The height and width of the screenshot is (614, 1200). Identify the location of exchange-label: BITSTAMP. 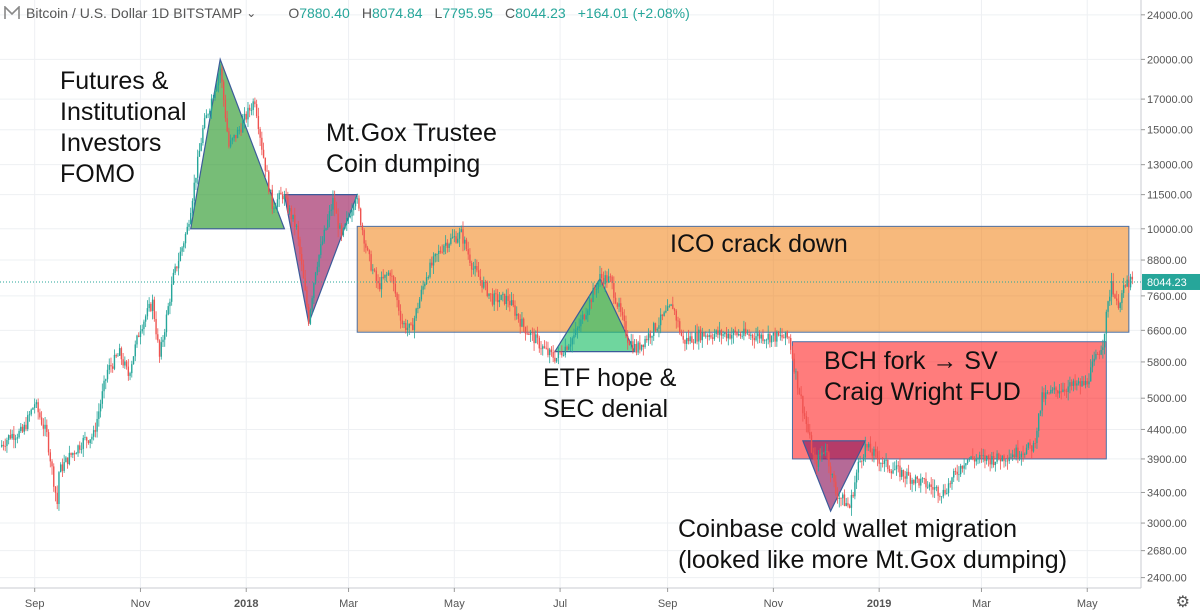
(208, 13).